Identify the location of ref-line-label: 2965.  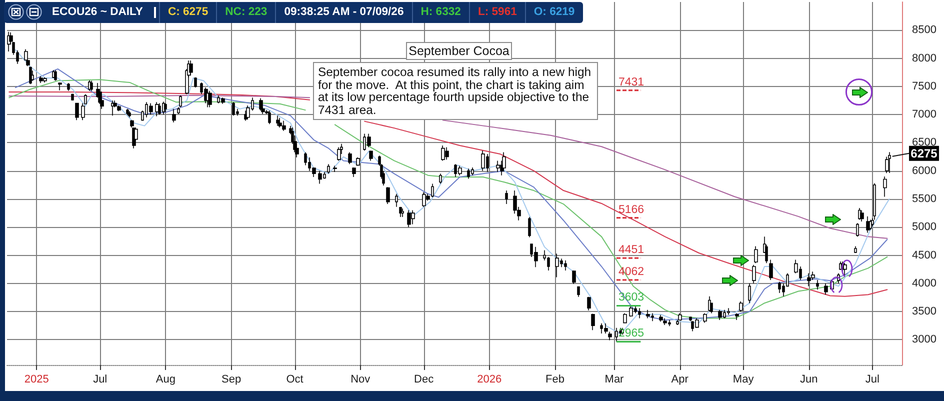
(631, 334).